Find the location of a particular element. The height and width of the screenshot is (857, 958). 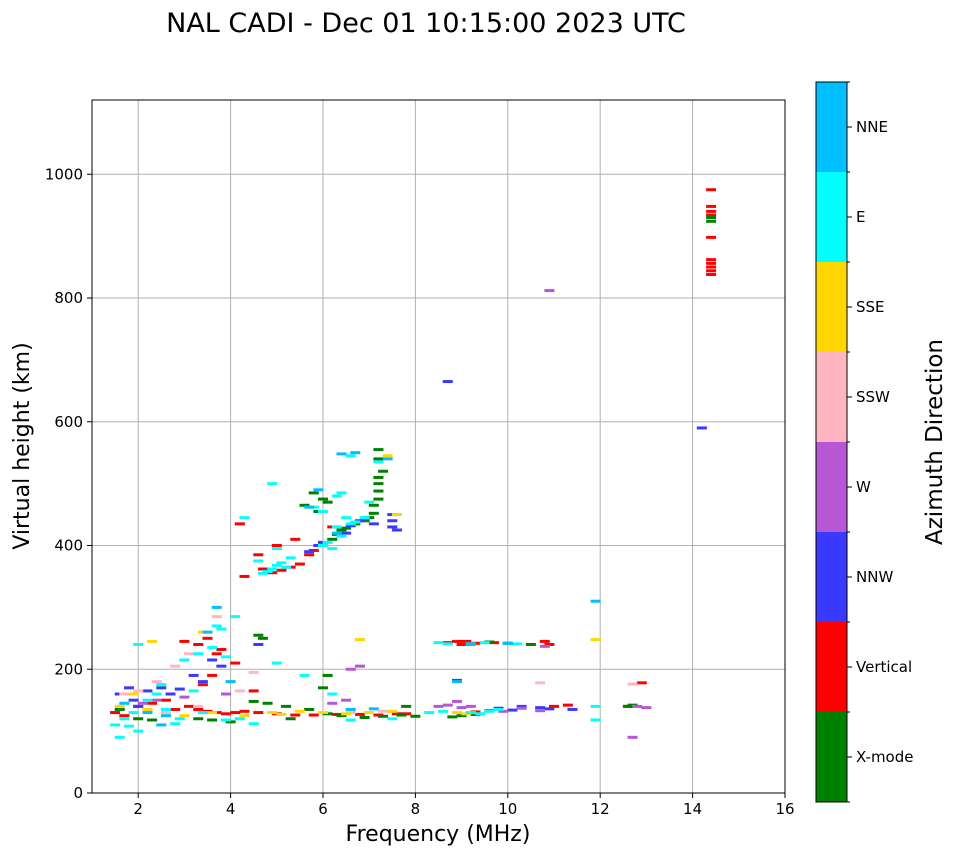

x-tick-label: 2 is located at coordinates (138, 809).